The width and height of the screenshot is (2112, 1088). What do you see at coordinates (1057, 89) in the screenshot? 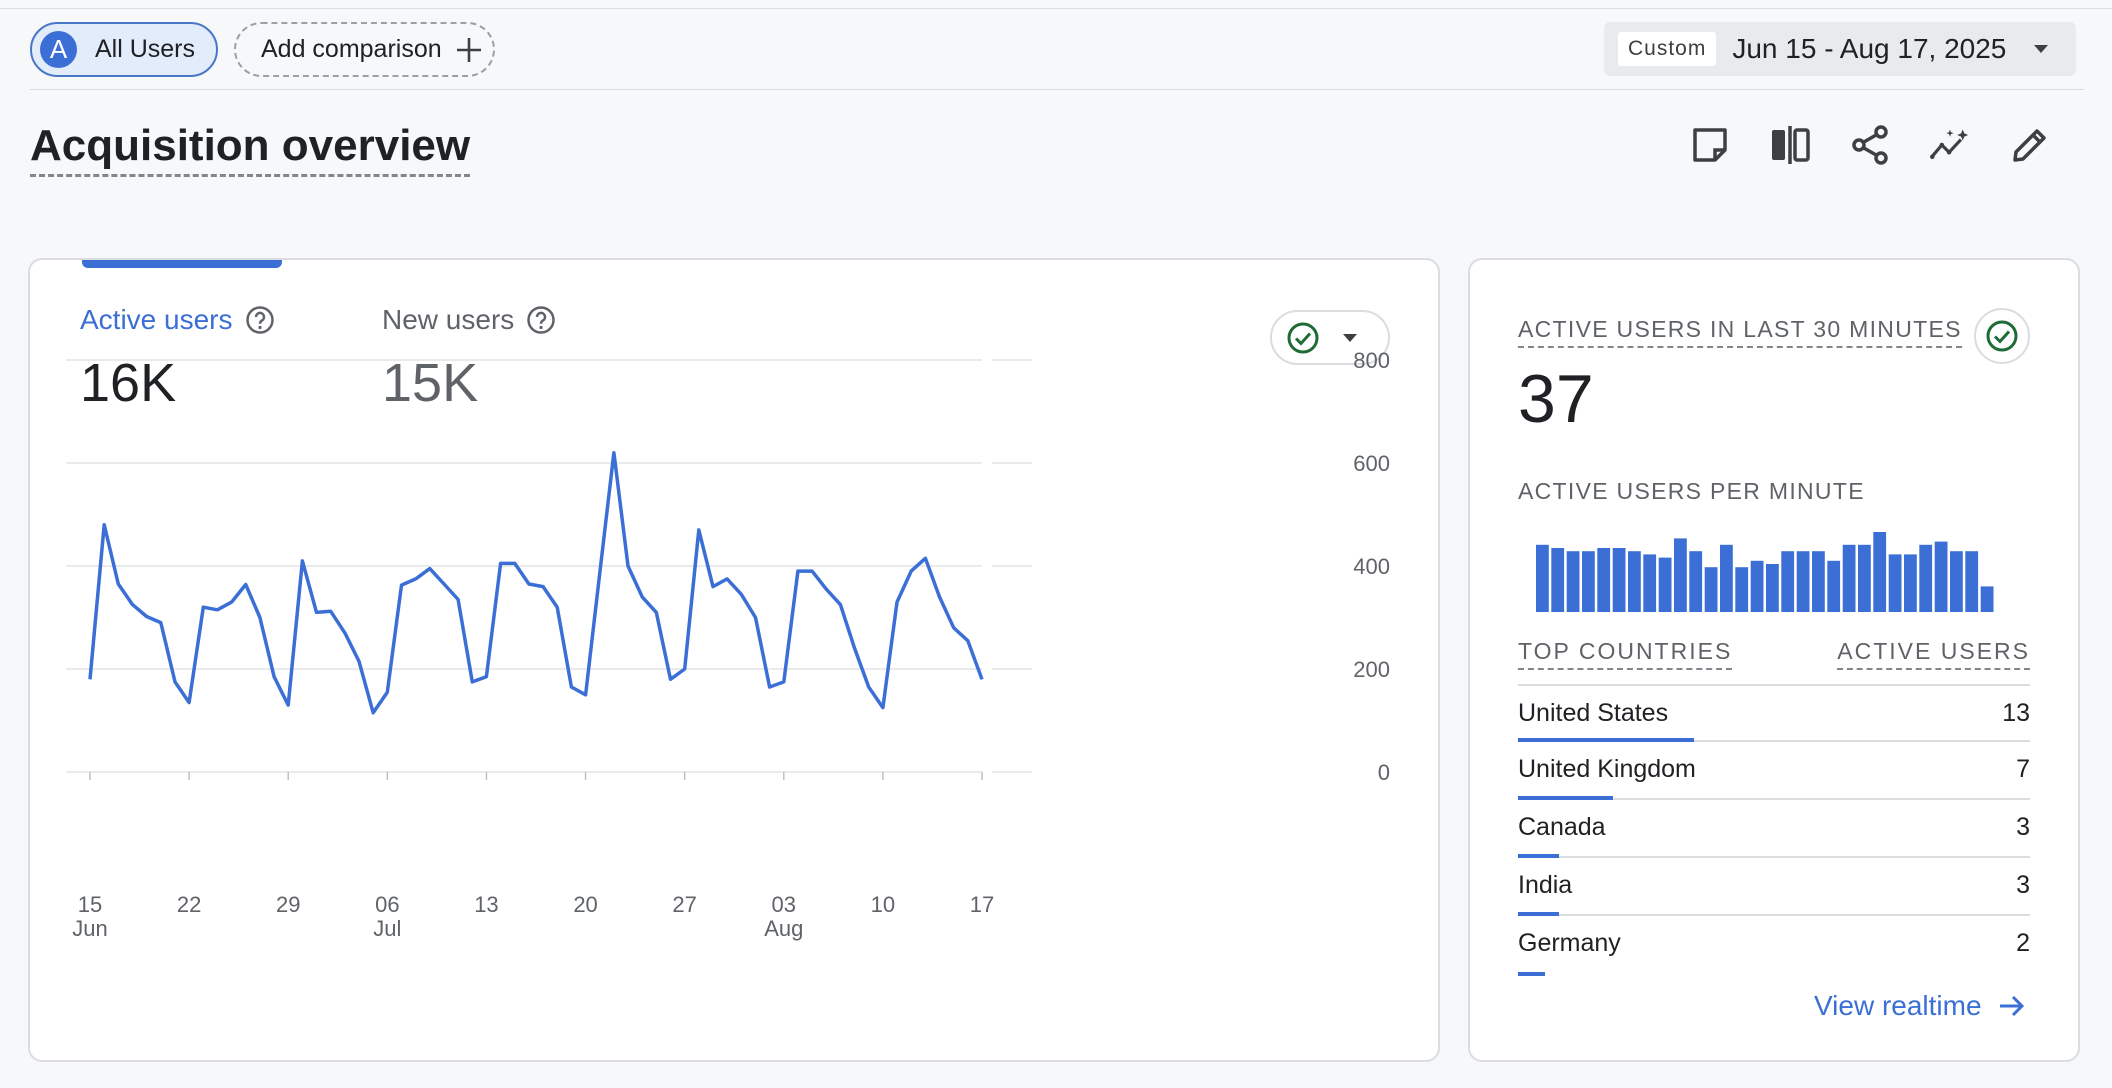
I see `toolbar-divider` at bounding box center [1057, 89].